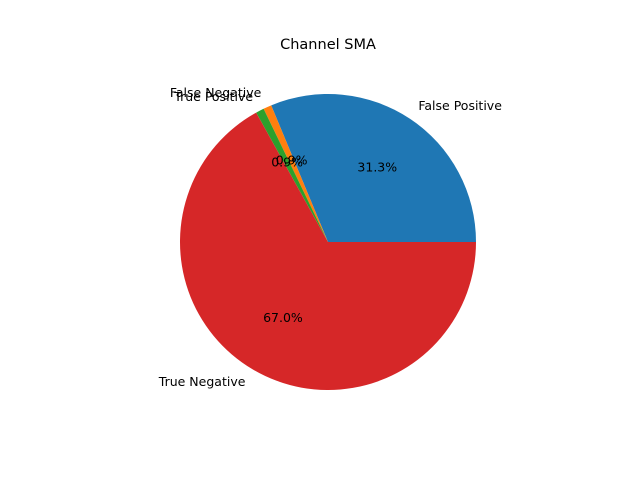 This screenshot has height=480, width=640. What do you see at coordinates (287, 162) in the screenshot?
I see `percent-label-true-positive: 0.9%` at bounding box center [287, 162].